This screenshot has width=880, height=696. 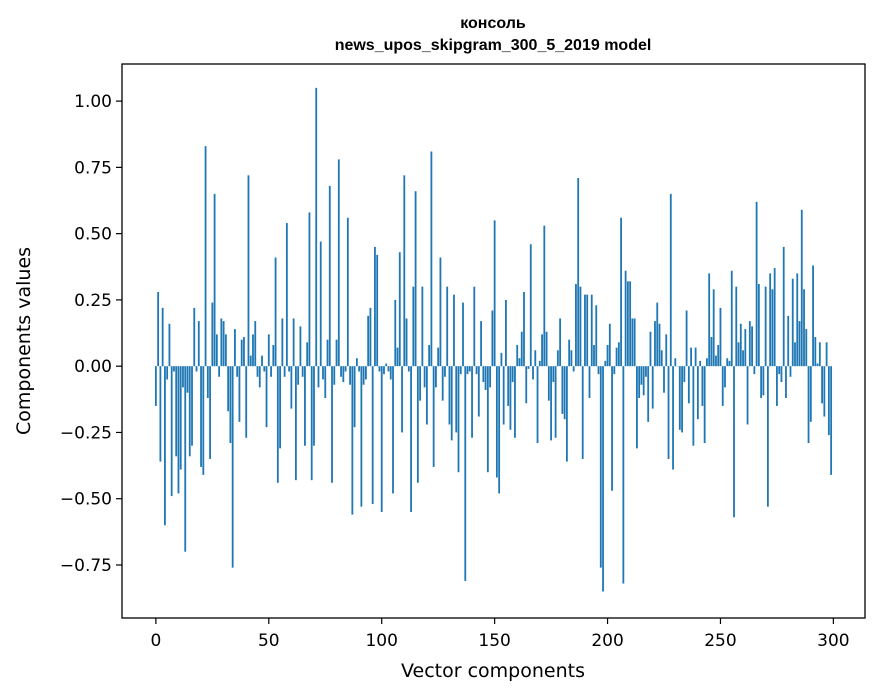 What do you see at coordinates (493, 45) in the screenshot?
I see `chart-title-line-2: news_upos_skipgram_300_5_2019 model` at bounding box center [493, 45].